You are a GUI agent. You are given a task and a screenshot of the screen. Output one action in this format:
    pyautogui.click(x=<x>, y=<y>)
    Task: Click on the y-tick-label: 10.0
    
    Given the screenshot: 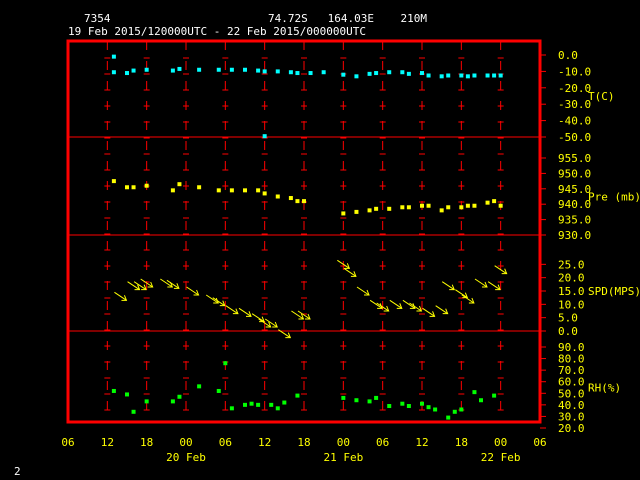 What is the action you would take?
    pyautogui.click(x=571, y=304)
    